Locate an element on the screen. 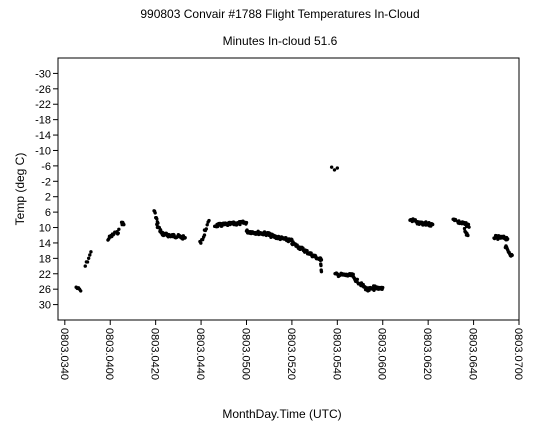  x-tick-label: 0803.0420 is located at coordinates (155, 354).